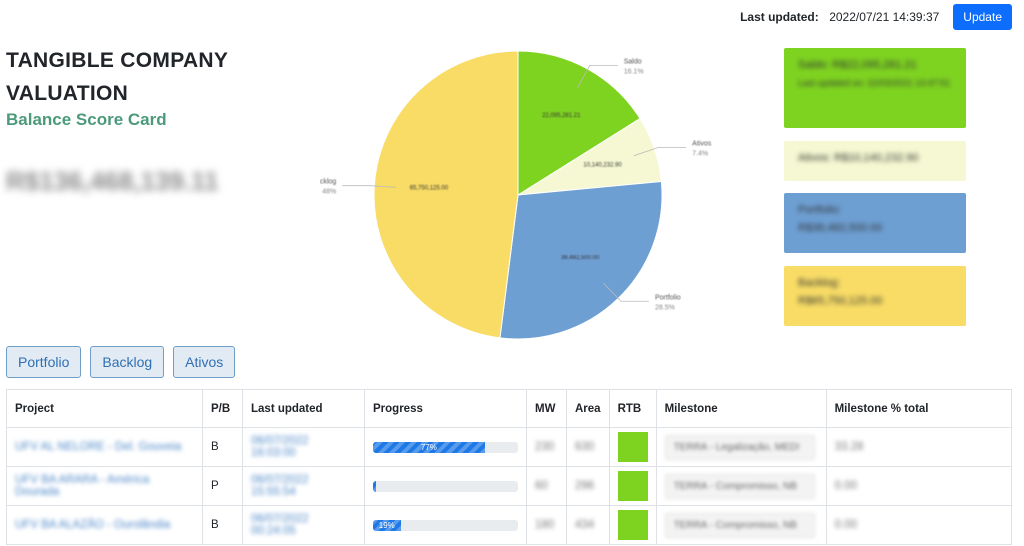  Describe the element at coordinates (884, 17) in the screenshot. I see `last-updated-value: 2022/07/21 14:39:37` at that location.